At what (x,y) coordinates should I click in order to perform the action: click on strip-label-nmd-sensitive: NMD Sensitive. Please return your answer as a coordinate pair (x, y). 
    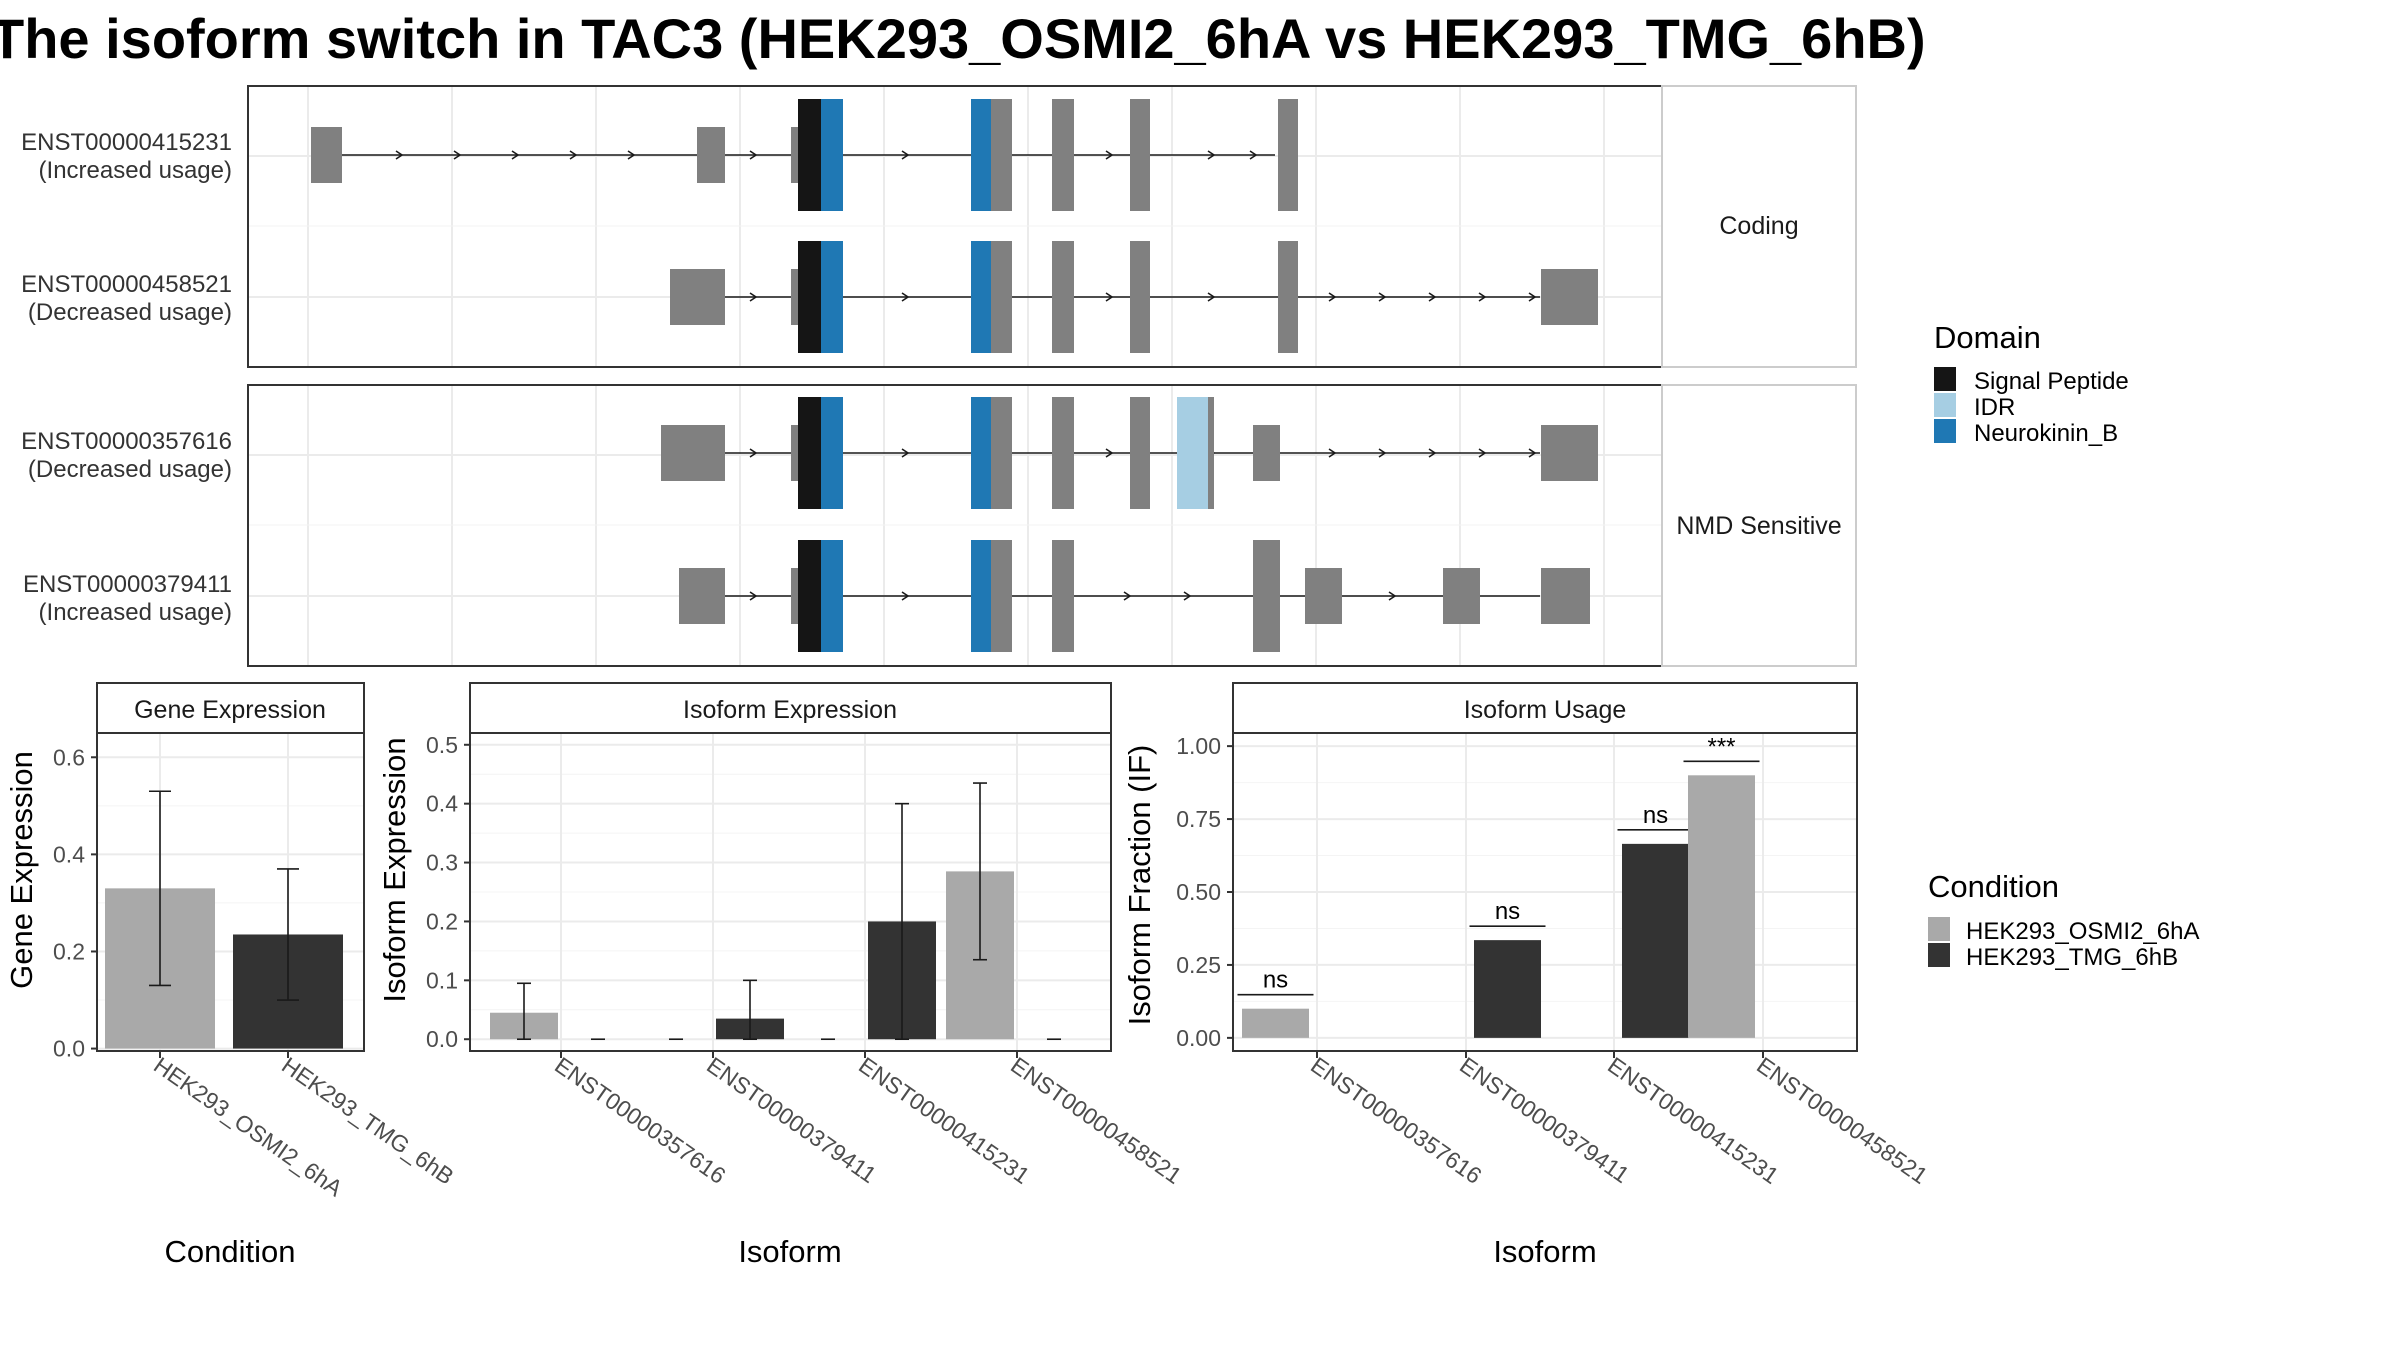
    Looking at the image, I should click on (1758, 526).